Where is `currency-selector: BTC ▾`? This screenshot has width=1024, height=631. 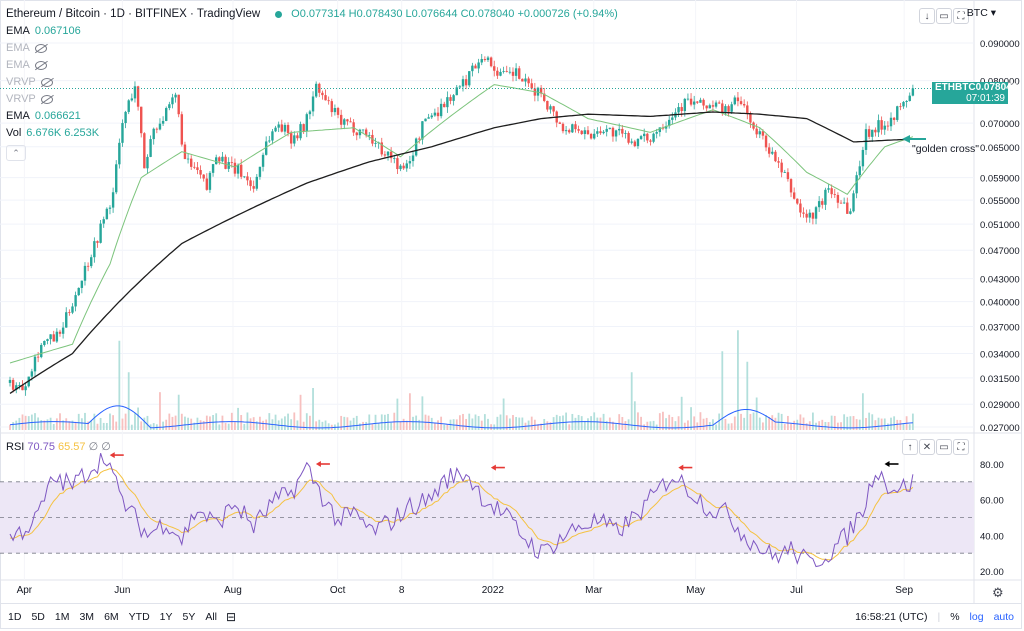
currency-selector: BTC ▾ is located at coordinates (981, 13).